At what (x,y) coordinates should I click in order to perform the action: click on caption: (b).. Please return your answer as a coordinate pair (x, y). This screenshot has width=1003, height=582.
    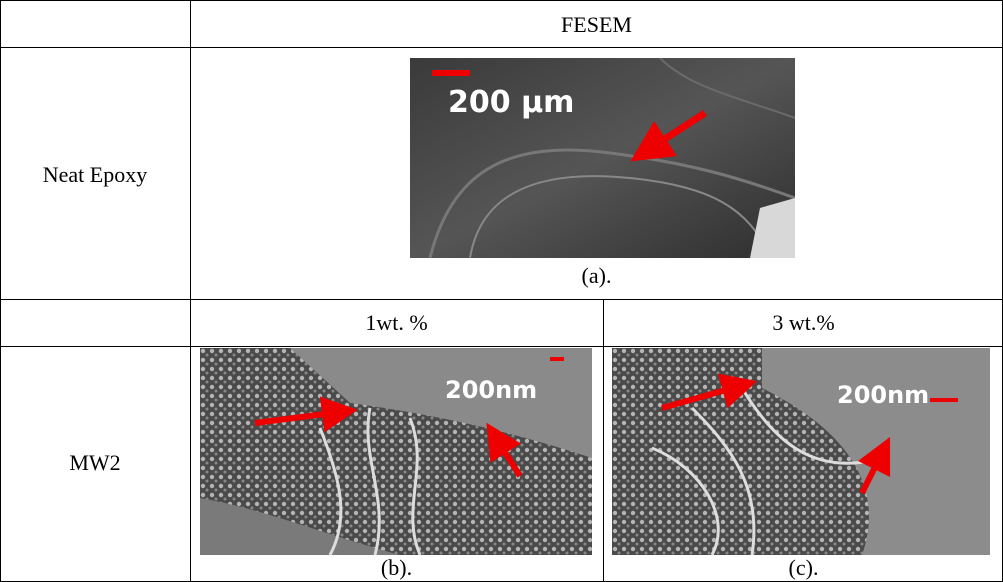
    Looking at the image, I should click on (396, 567).